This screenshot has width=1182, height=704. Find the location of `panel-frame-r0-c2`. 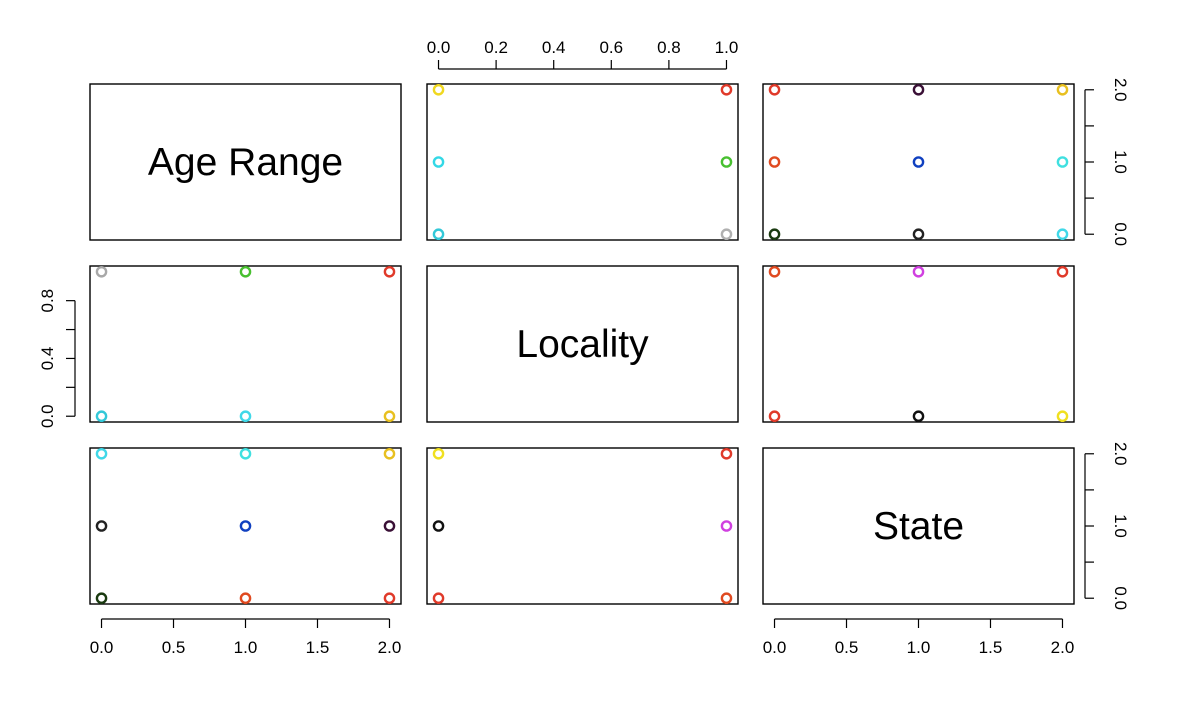

panel-frame-r0-c2 is located at coordinates (918, 162).